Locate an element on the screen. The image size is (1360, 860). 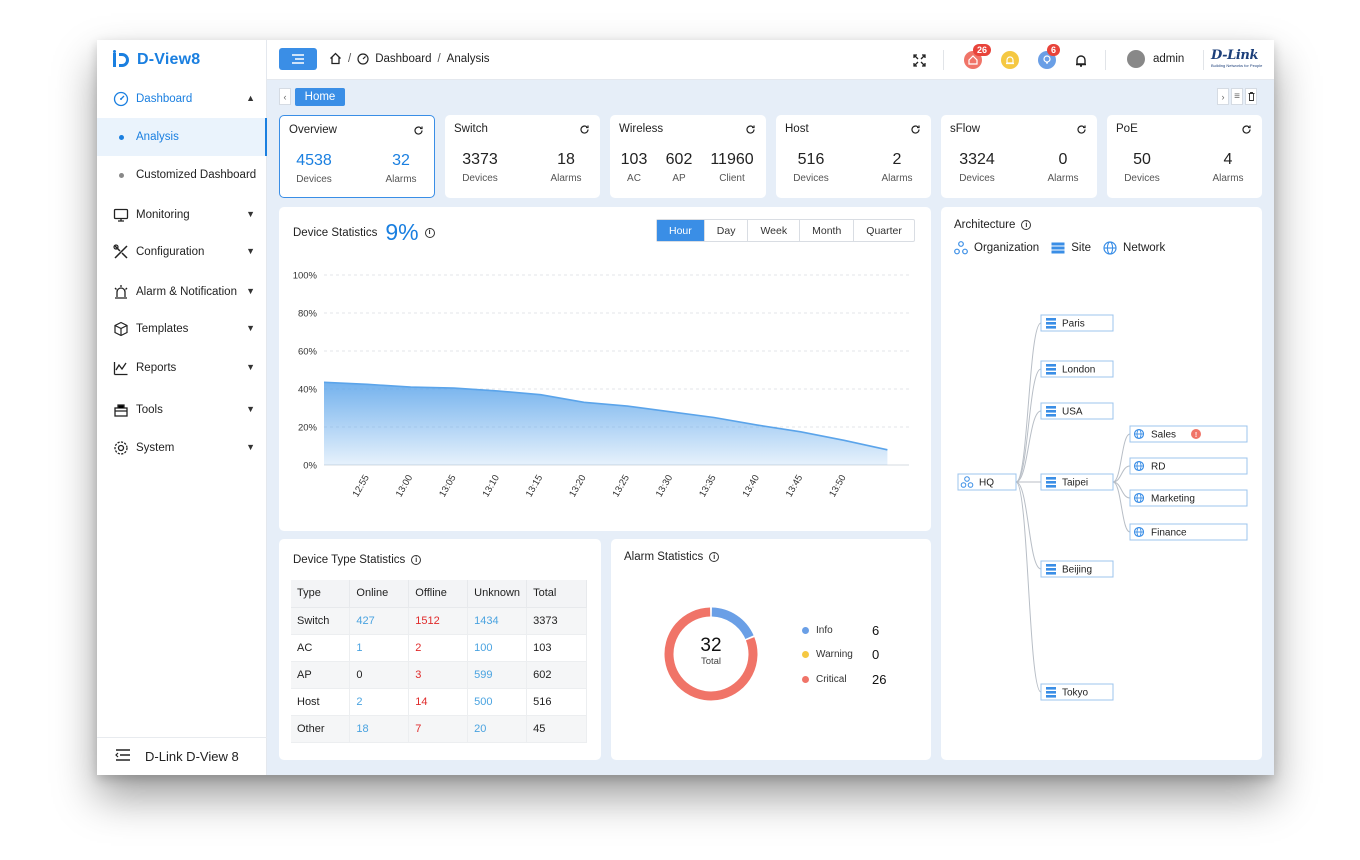
range-tab-day: Day is located at coordinates (727, 230).